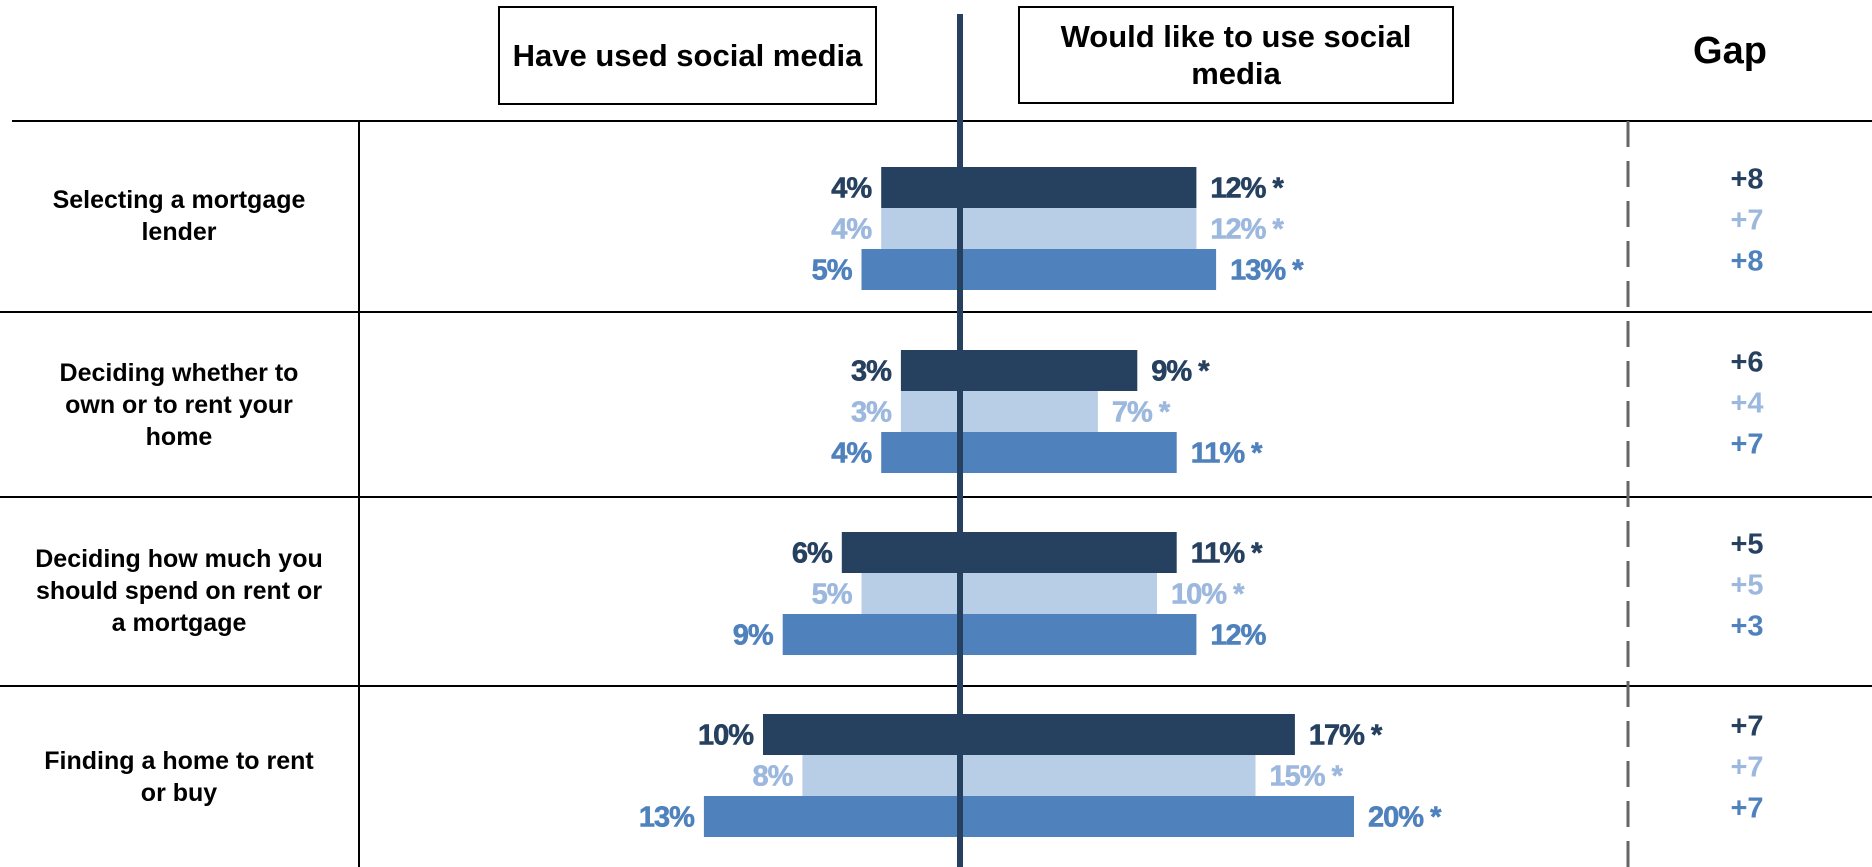 The height and width of the screenshot is (867, 1872). I want to click on label-would-like-c1-s1: 7% *, so click(1141, 413).